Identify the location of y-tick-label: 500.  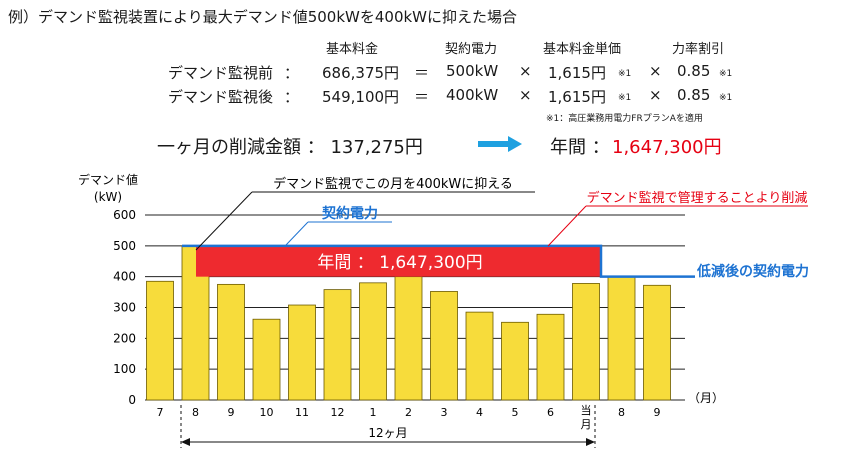
(124, 246).